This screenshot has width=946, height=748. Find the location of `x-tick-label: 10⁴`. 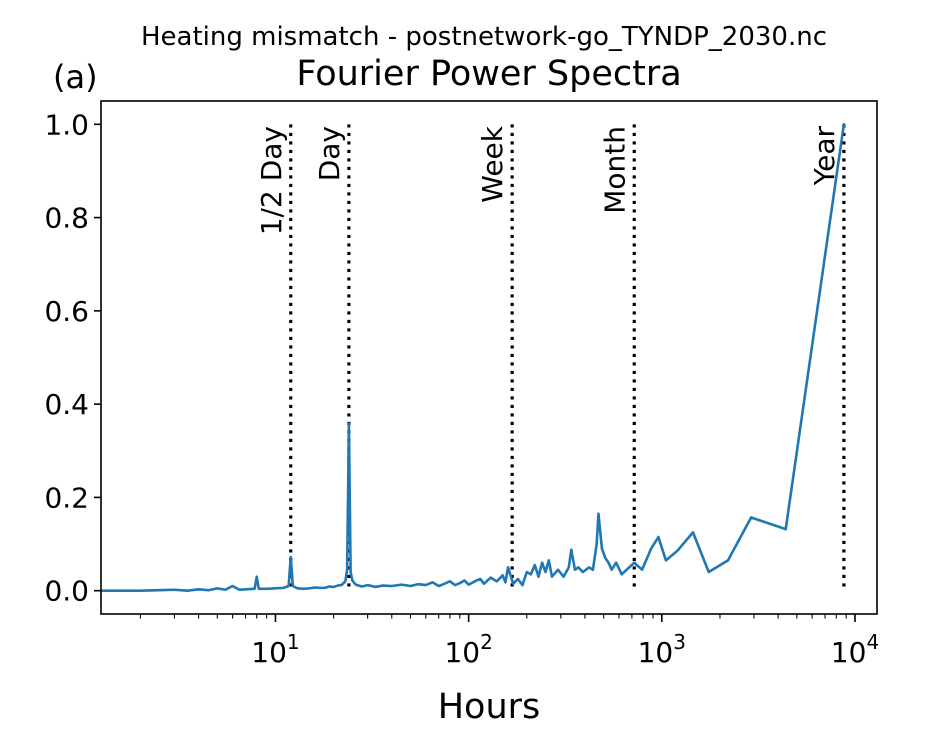

x-tick-label: 10⁴ is located at coordinates (855, 649).